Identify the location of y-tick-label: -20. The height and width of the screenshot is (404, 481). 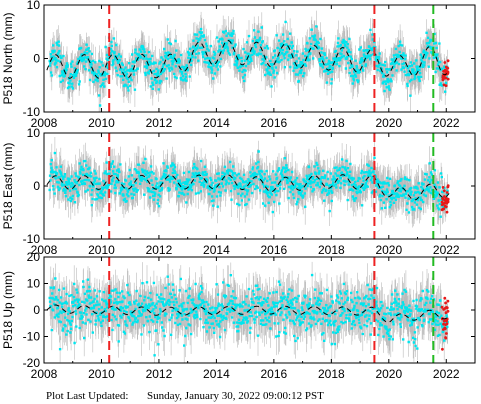
(32, 363).